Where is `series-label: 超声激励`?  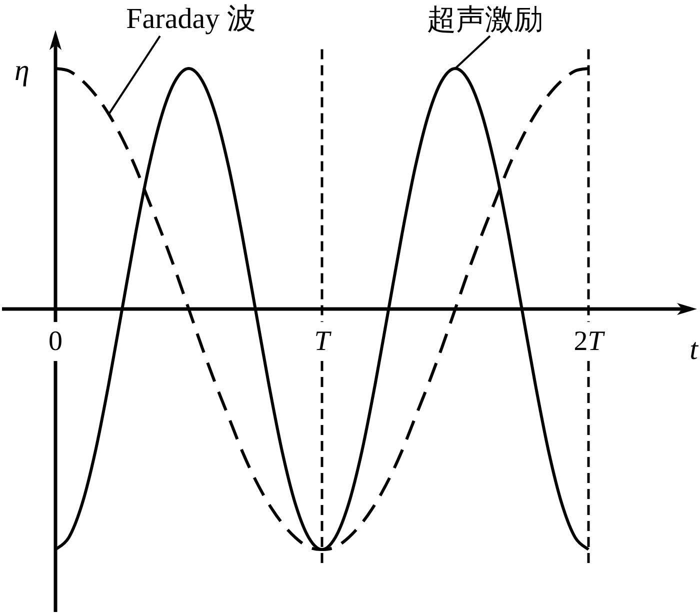 series-label: 超声激励 is located at coordinates (485, 20).